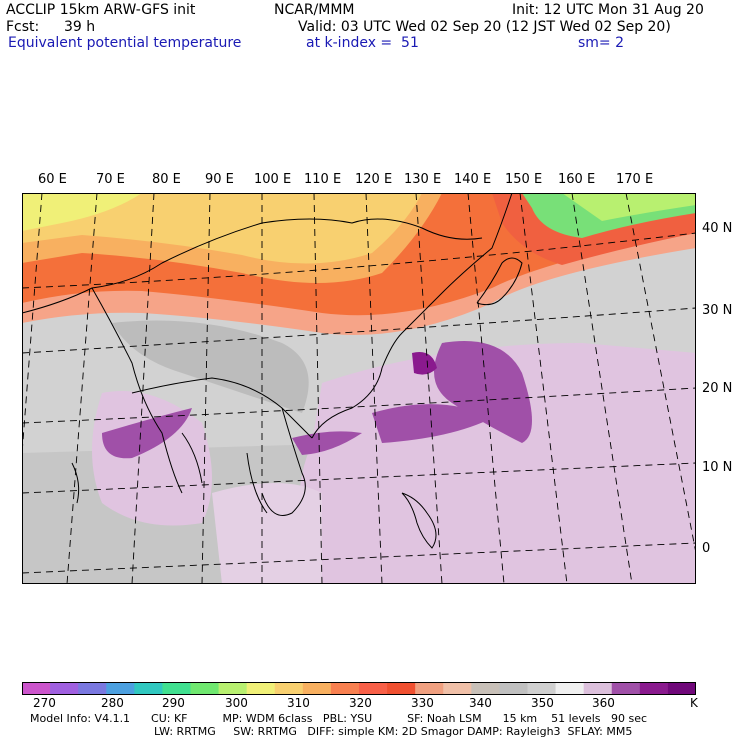  I want to click on colorbar-label: 290, so click(173, 703).